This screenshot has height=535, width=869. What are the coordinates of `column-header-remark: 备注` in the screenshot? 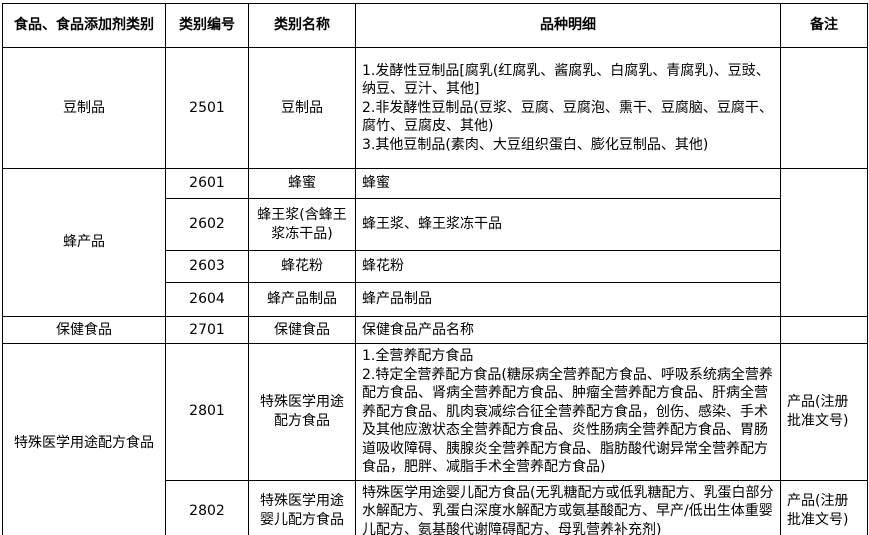 It's located at (824, 25).